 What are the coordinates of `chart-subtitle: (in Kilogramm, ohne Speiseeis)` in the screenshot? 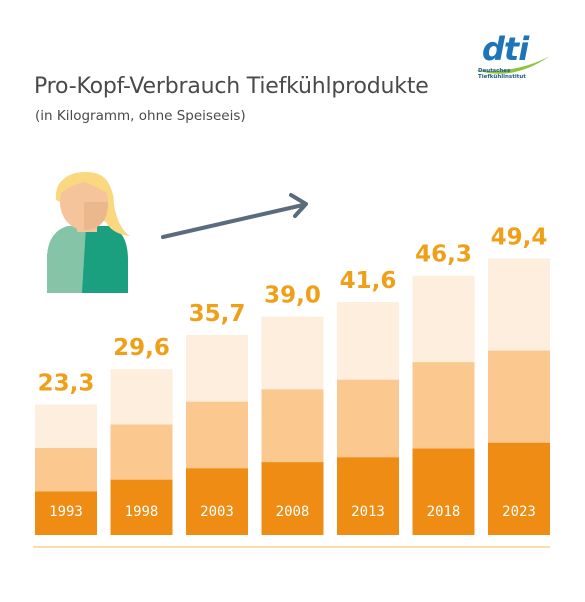 It's located at (140, 116).